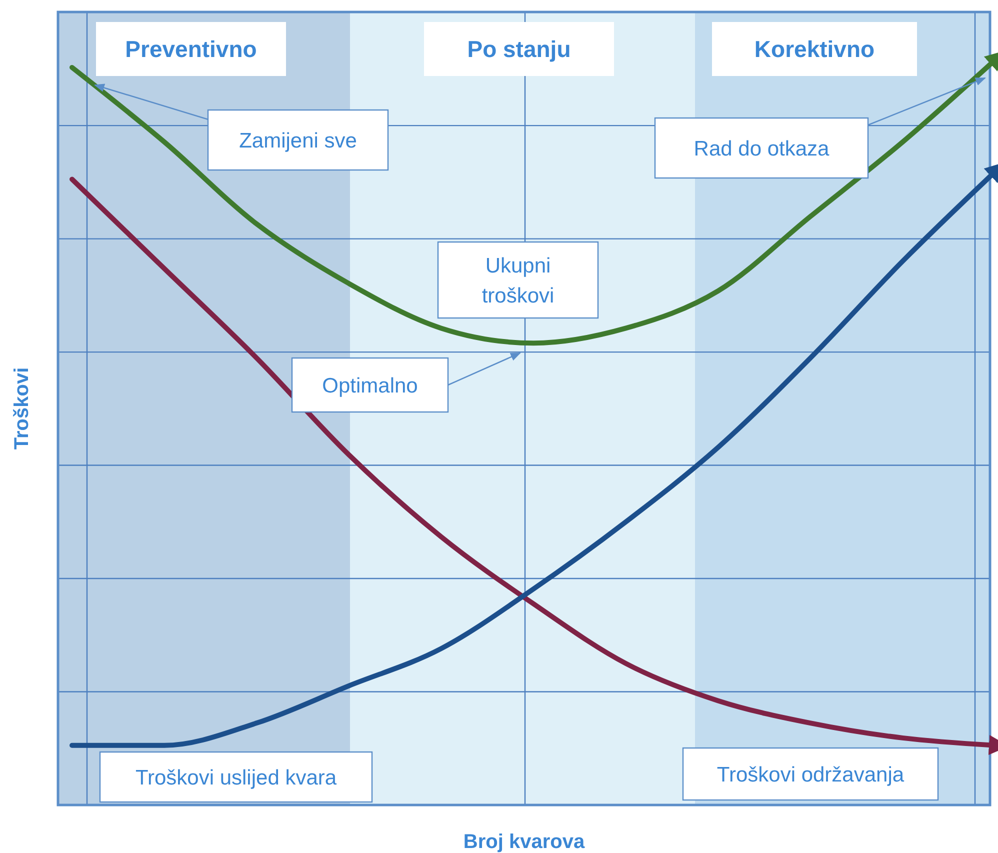 Image resolution: width=998 pixels, height=853 pixels. What do you see at coordinates (519, 49) in the screenshot?
I see `annotation: Po stanju` at bounding box center [519, 49].